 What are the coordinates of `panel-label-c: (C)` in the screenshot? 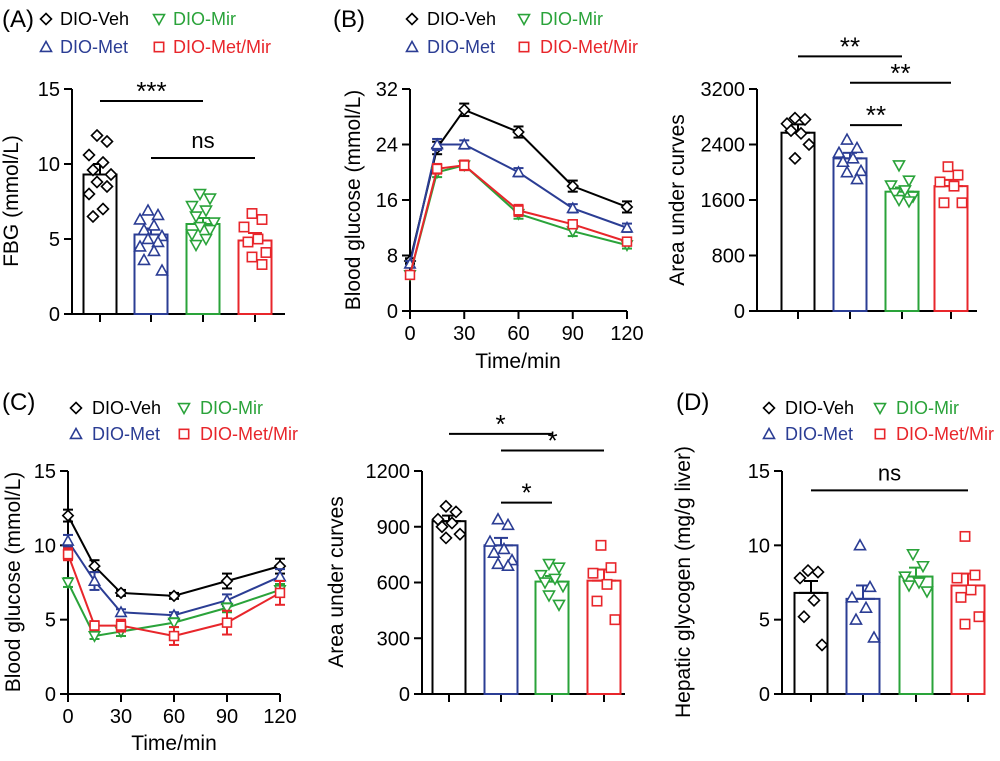 It's located at (18, 402).